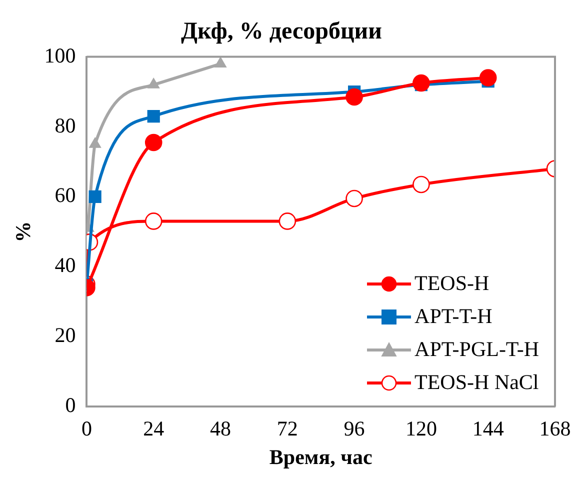 The image size is (583, 479). I want to click on x-tick-label: 144, so click(488, 428).